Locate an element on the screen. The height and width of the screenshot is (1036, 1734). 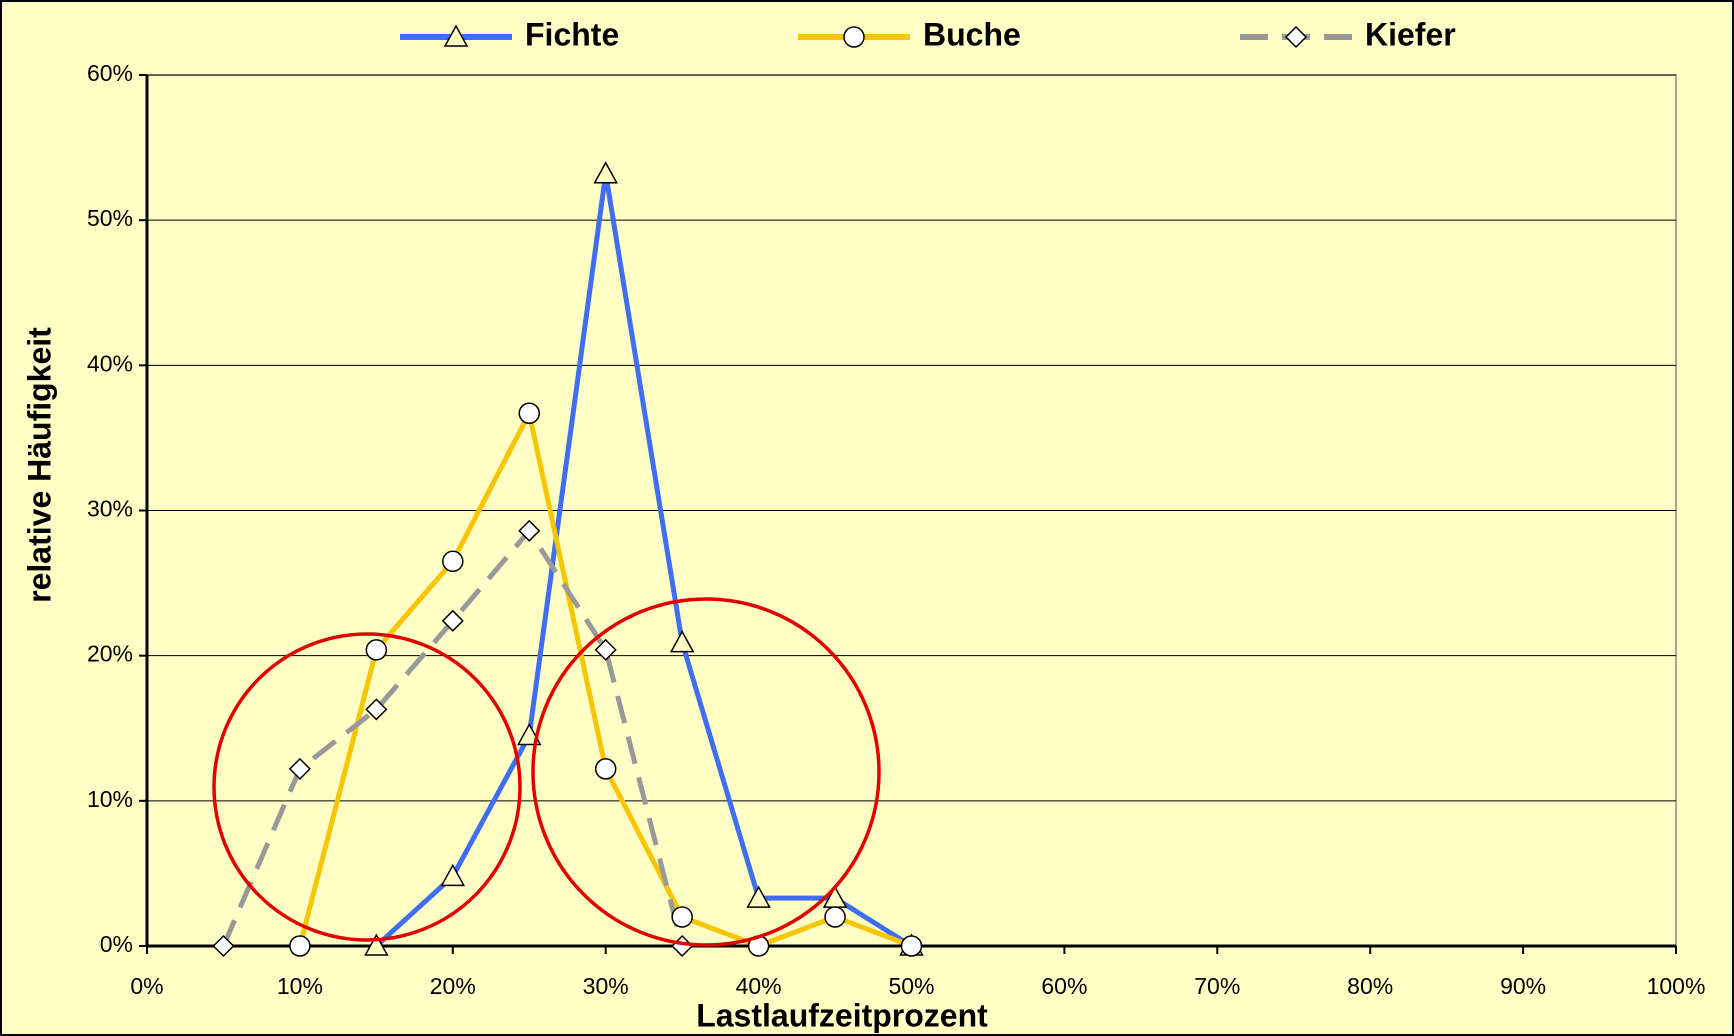
y-tick-label: 10% is located at coordinates (110, 799).